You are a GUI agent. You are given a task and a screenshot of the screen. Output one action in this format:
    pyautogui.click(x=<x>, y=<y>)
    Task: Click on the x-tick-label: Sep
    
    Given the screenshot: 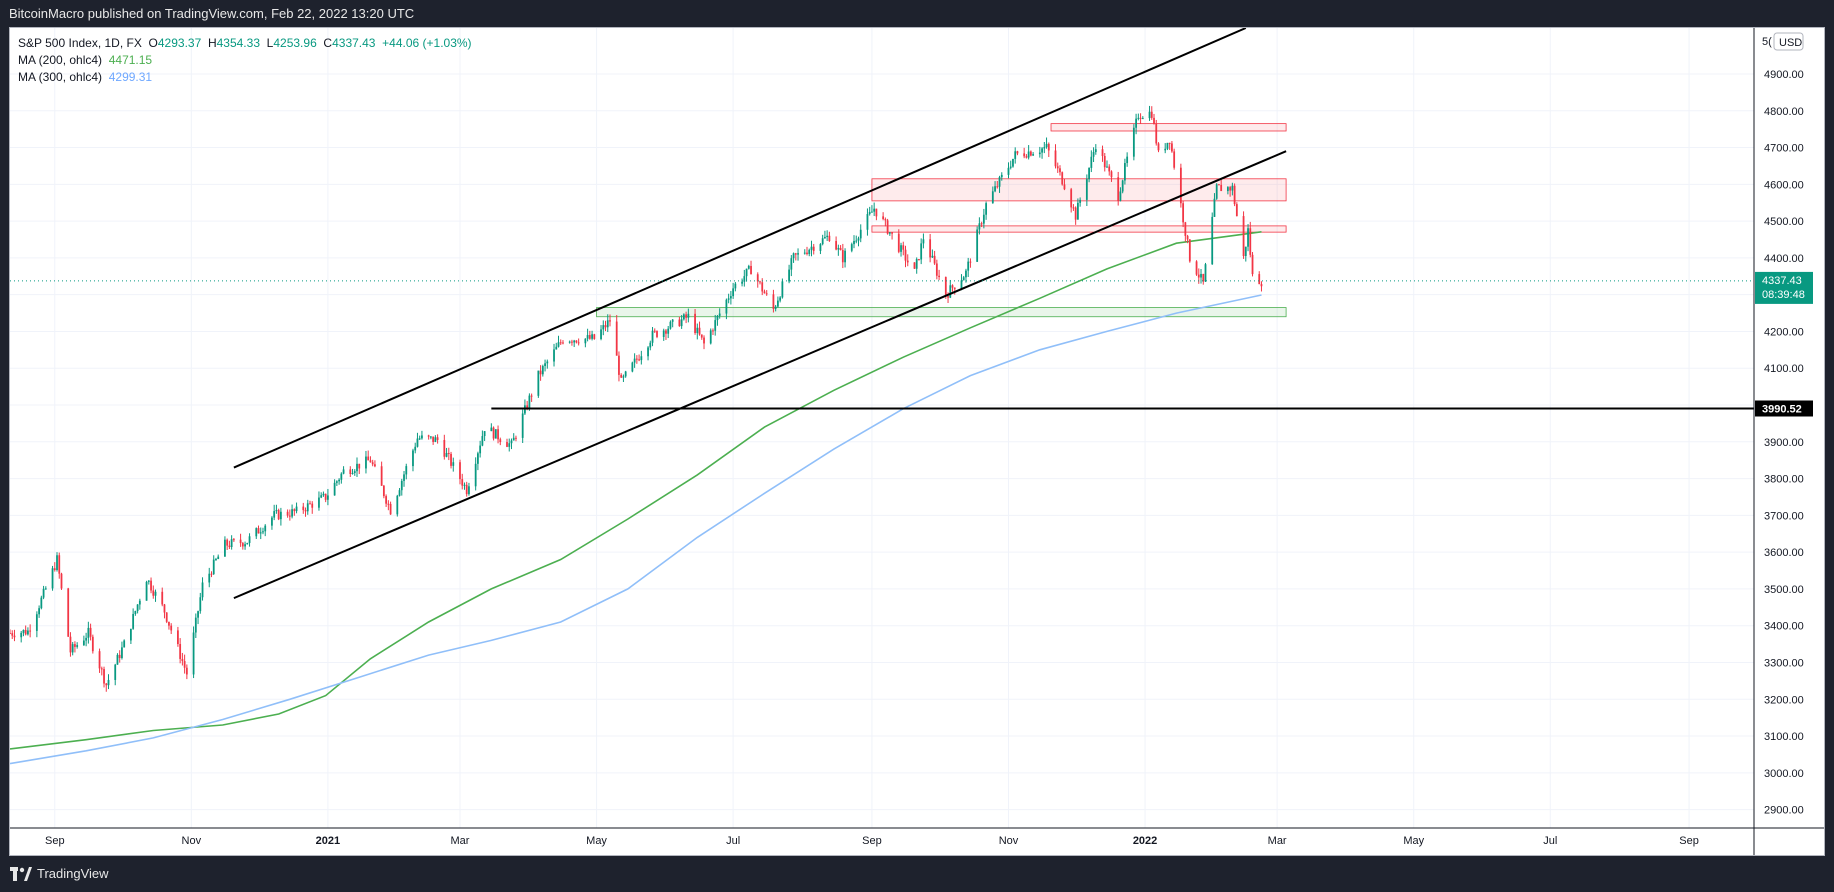 What is the action you would take?
    pyautogui.click(x=55, y=841)
    